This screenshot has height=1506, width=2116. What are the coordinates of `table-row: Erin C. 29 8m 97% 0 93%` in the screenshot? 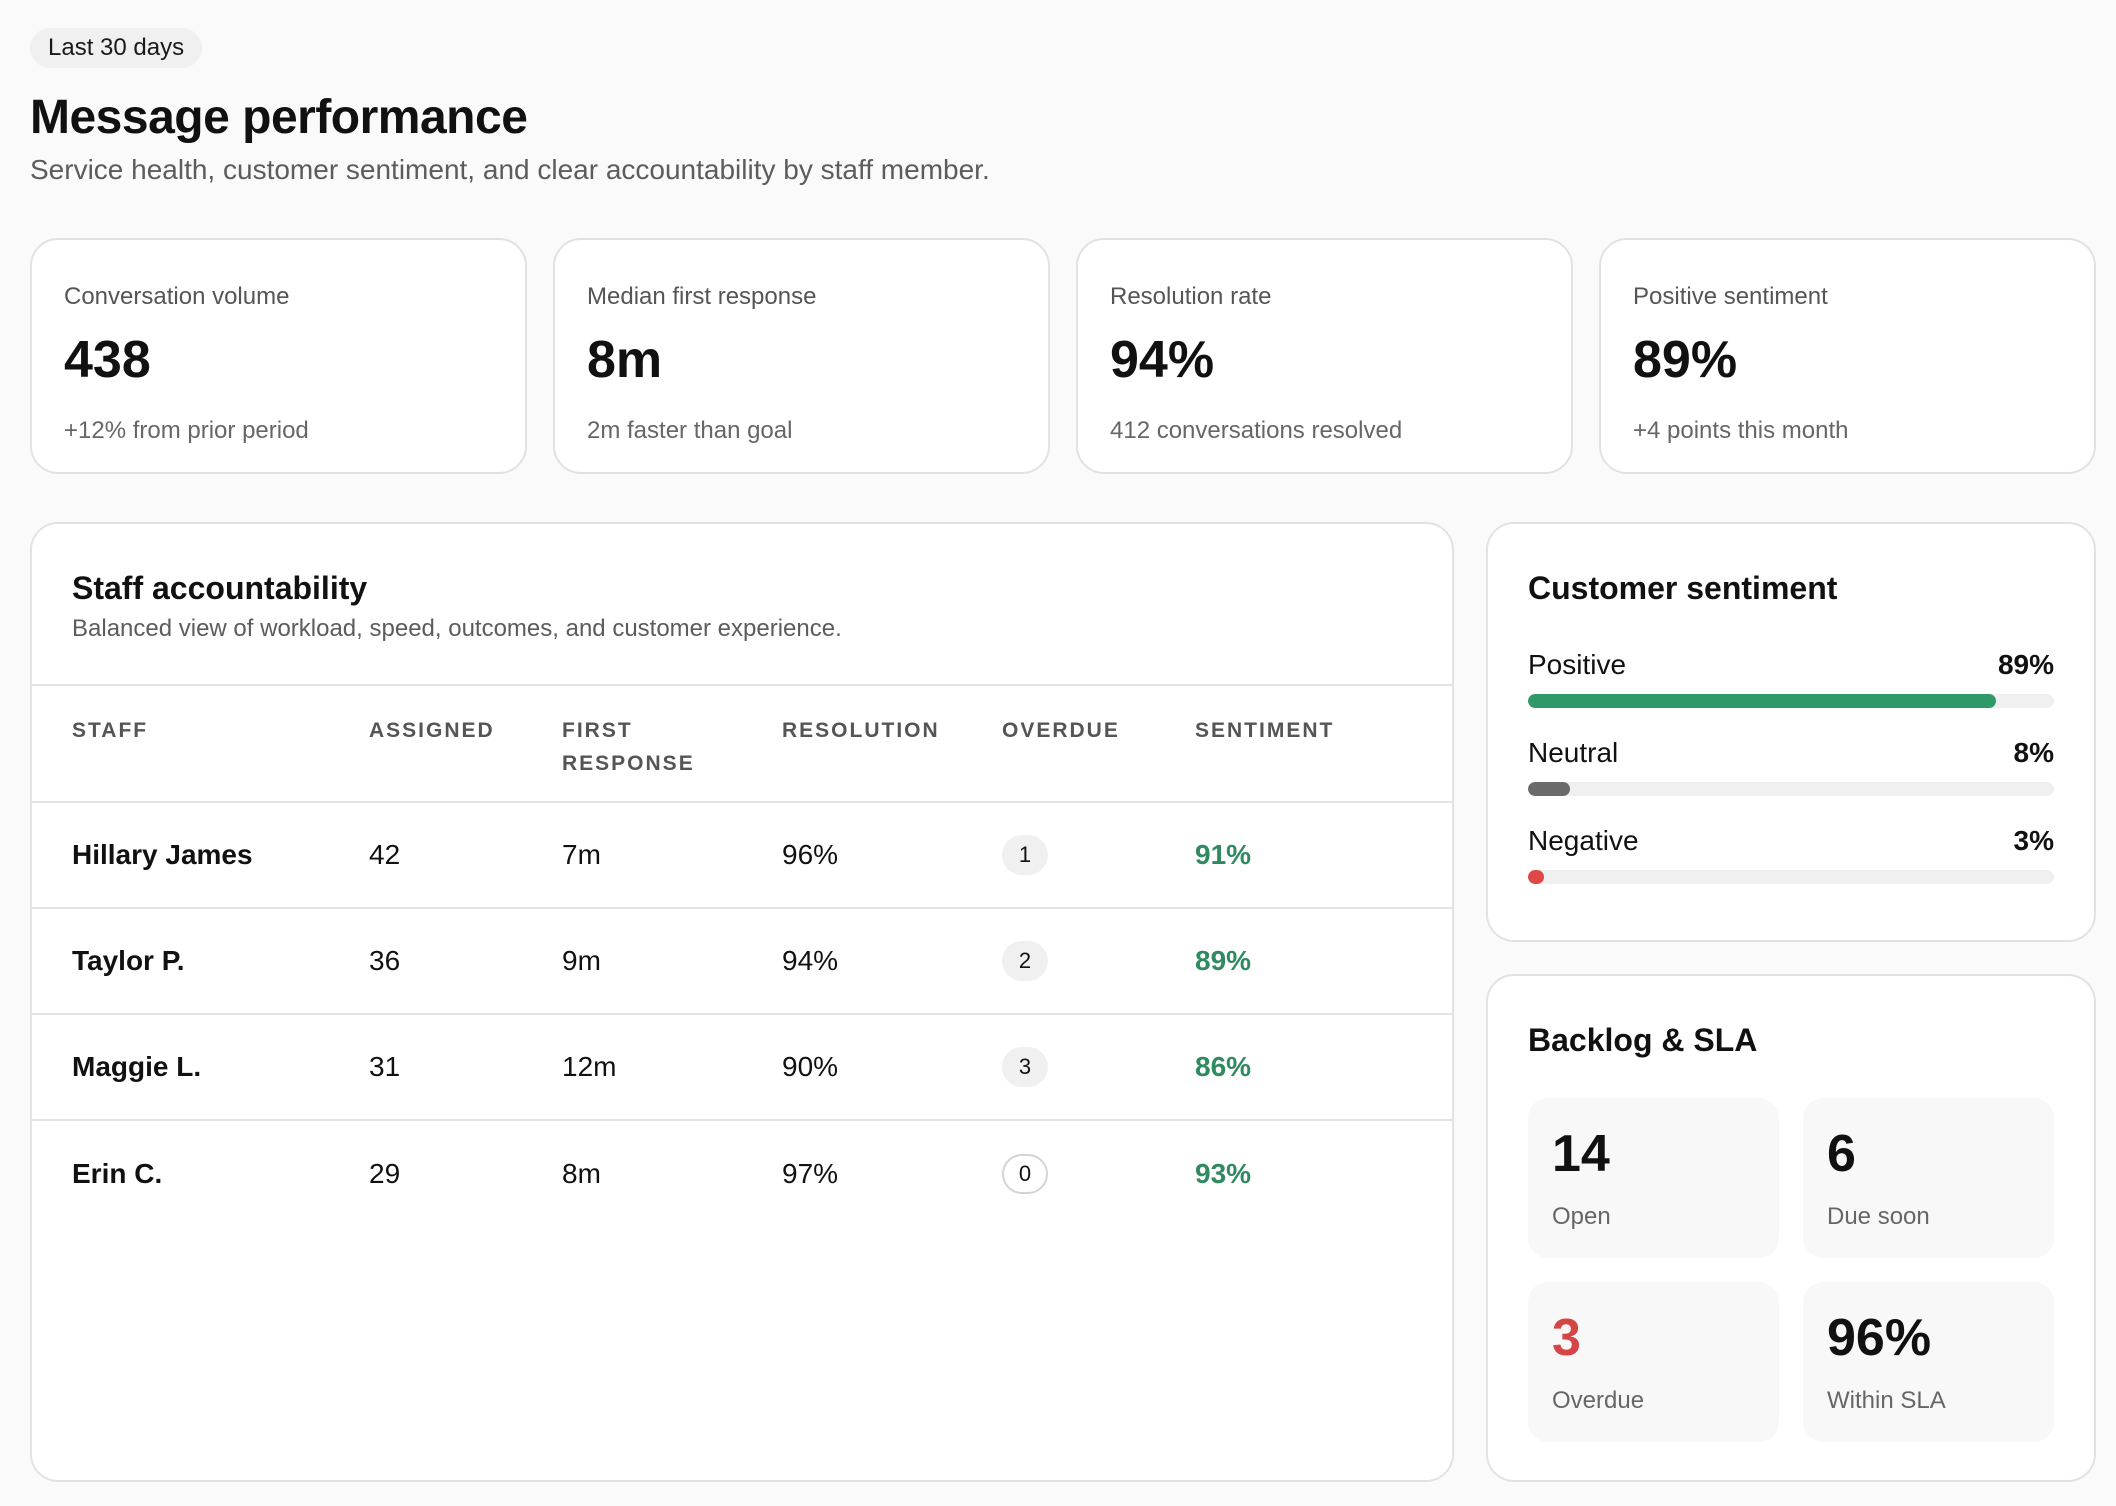 It's located at (742, 1172).